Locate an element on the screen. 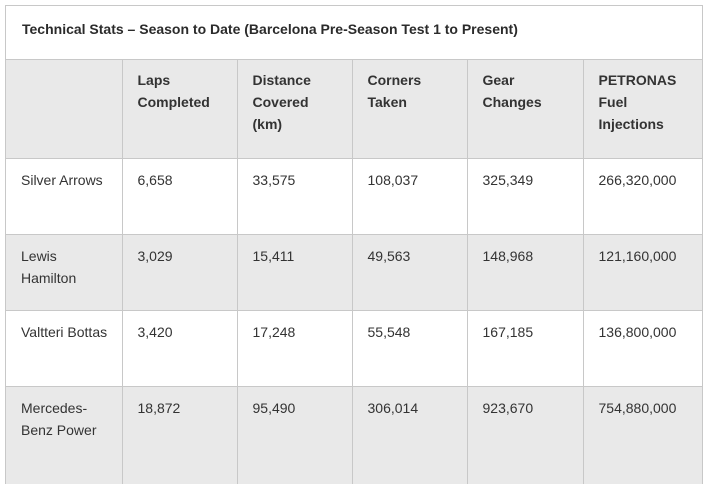  table-cell: 148,968 is located at coordinates (525, 272).